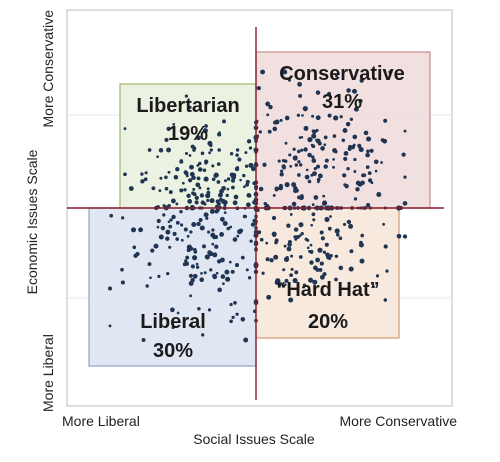 The width and height of the screenshot is (500, 462). What do you see at coordinates (101, 421) in the screenshot?
I see `x-tick-label-low: More Liberal` at bounding box center [101, 421].